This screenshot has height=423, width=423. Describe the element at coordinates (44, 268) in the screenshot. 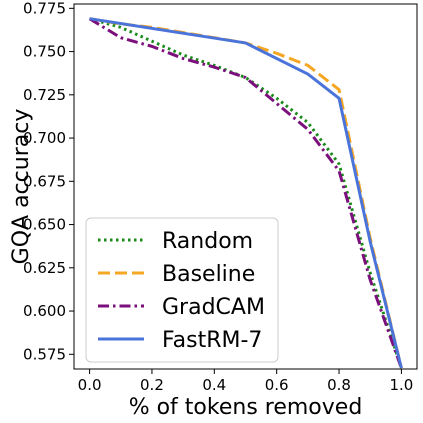

I see `y-tick-label: 0.625` at that location.